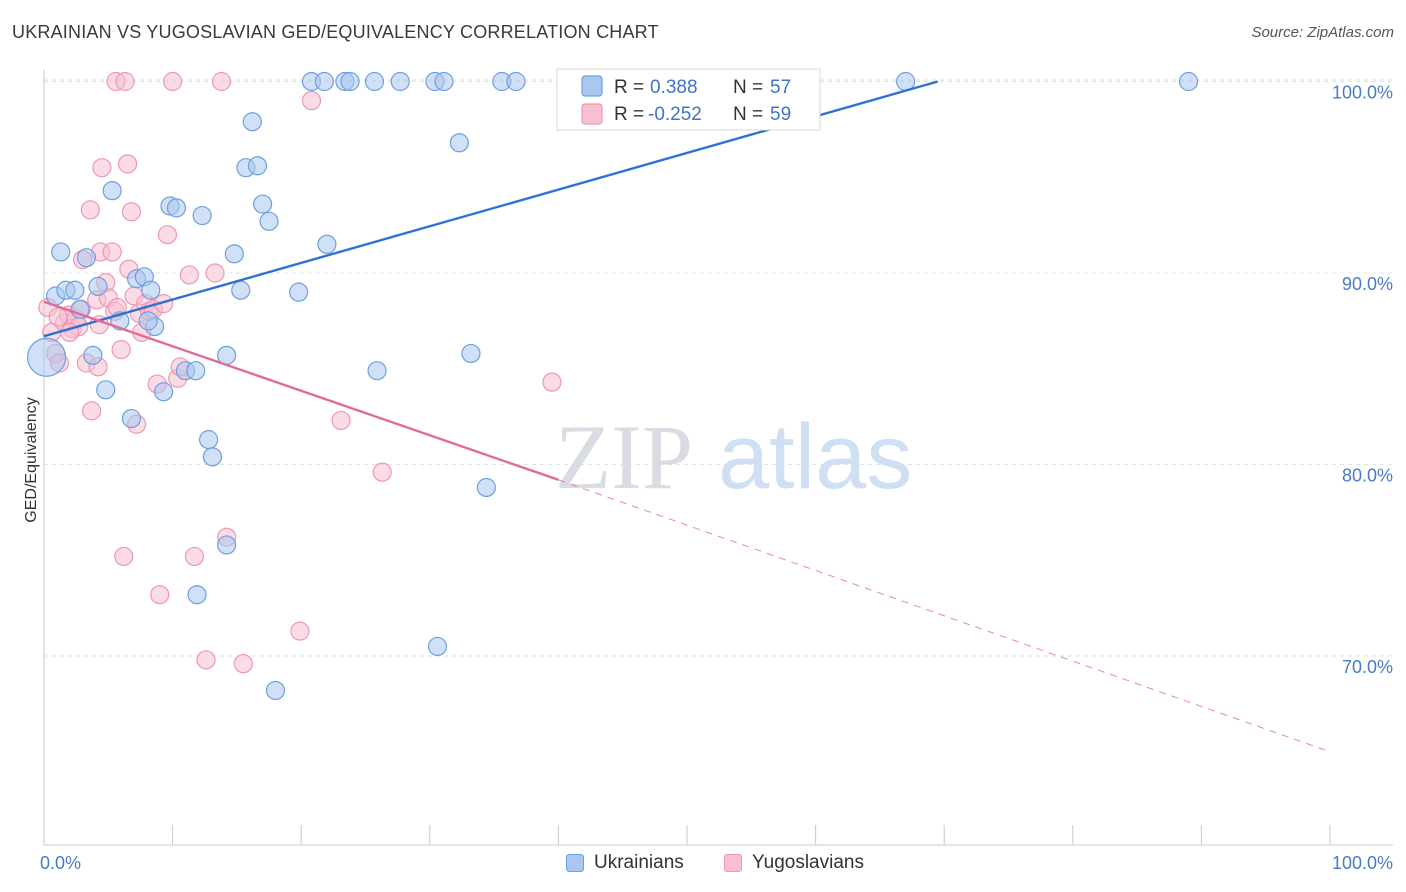  What do you see at coordinates (1362, 93) in the screenshot?
I see `y-tick-label-100: 100.0%` at bounding box center [1362, 93].